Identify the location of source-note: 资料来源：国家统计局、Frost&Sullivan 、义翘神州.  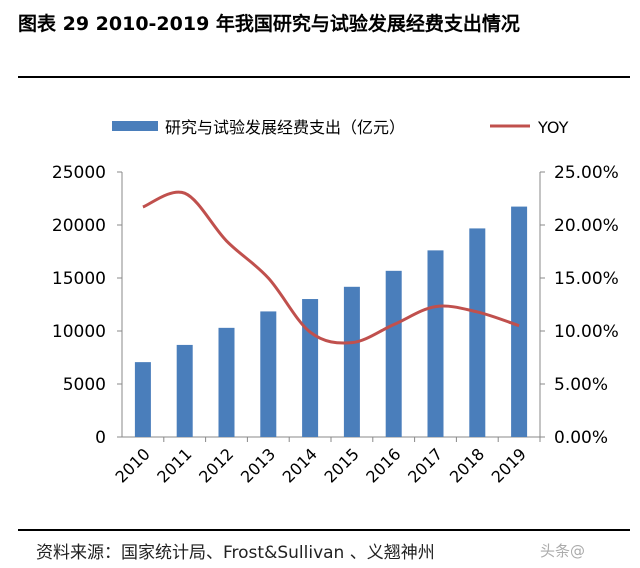
(235, 553).